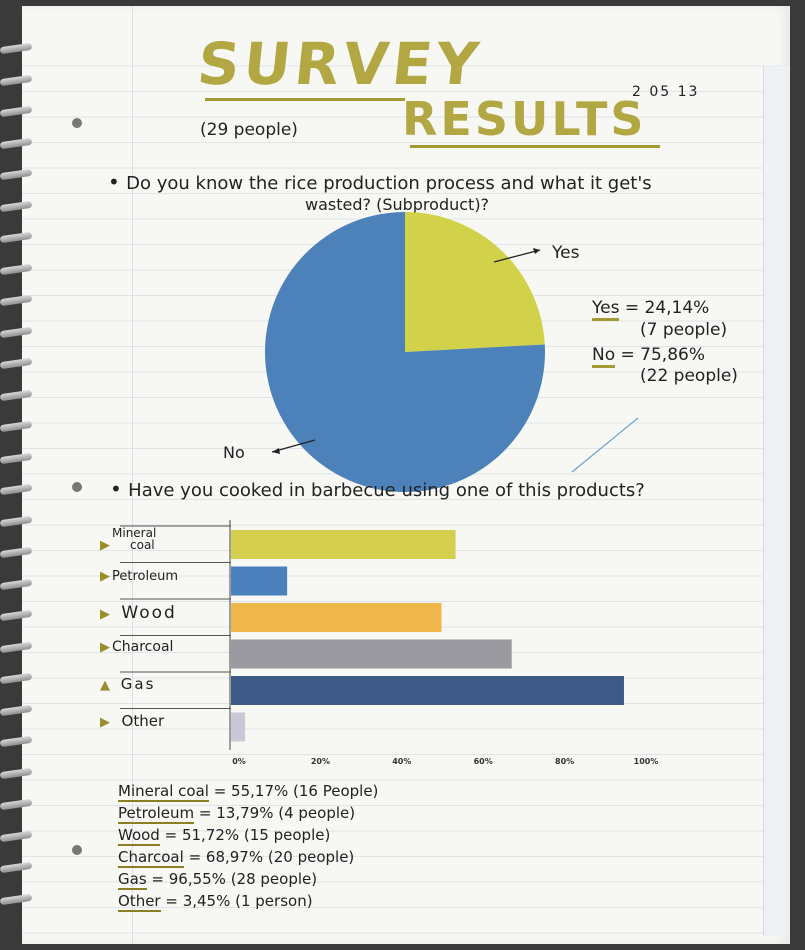 The width and height of the screenshot is (805, 950). What do you see at coordinates (142, 545) in the screenshot?
I see `bar-label-line: coal` at bounding box center [142, 545].